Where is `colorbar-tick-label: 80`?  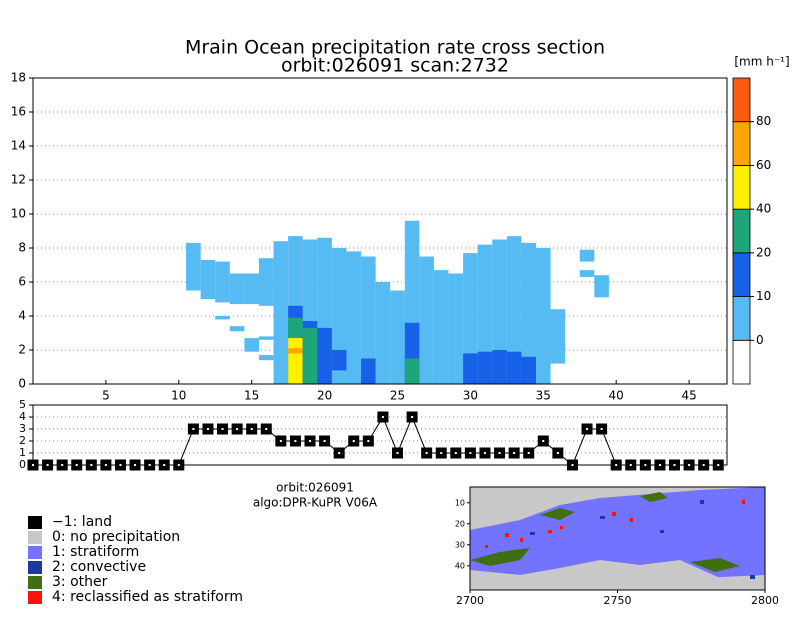 colorbar-tick-label: 80 is located at coordinates (763, 121).